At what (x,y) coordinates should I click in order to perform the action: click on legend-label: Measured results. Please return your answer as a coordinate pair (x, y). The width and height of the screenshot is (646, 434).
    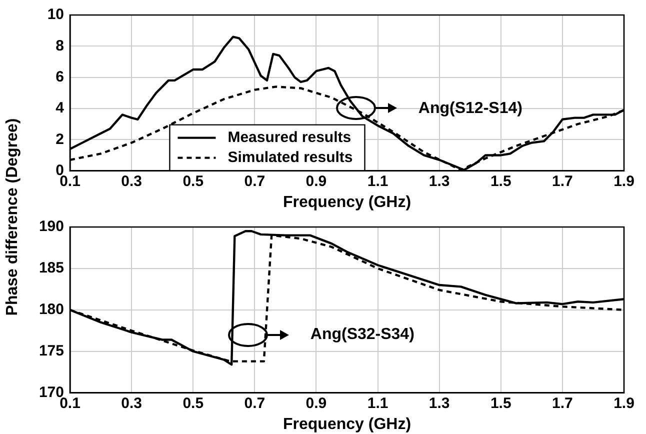
    Looking at the image, I should click on (290, 137).